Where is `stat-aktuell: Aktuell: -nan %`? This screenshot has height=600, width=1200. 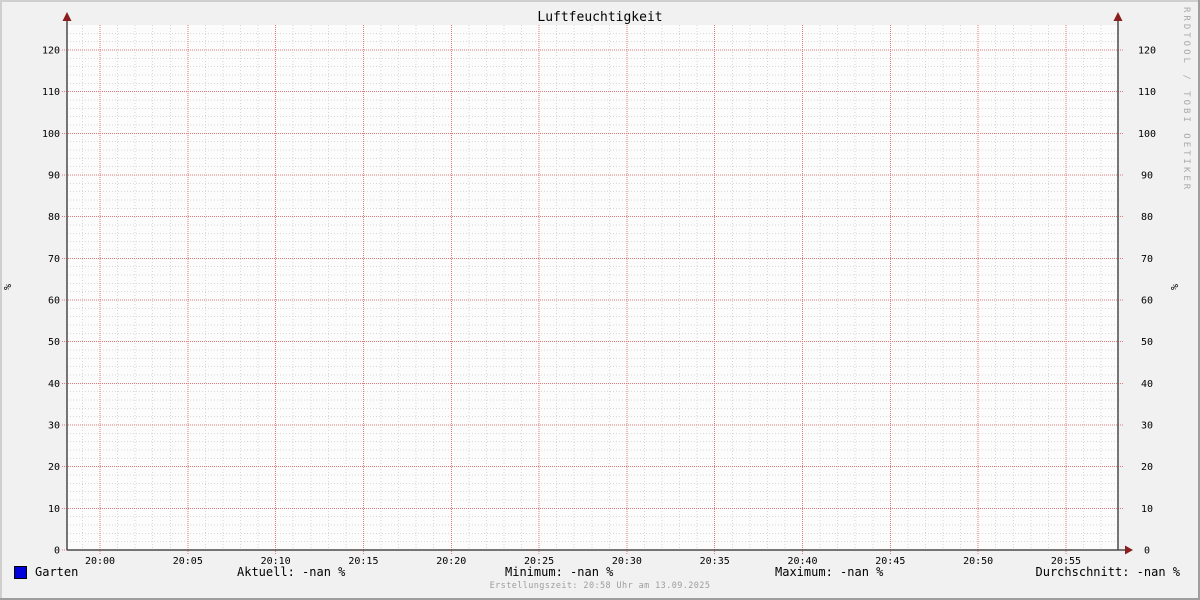
stat-aktuell: Aktuell: -nan % is located at coordinates (291, 572).